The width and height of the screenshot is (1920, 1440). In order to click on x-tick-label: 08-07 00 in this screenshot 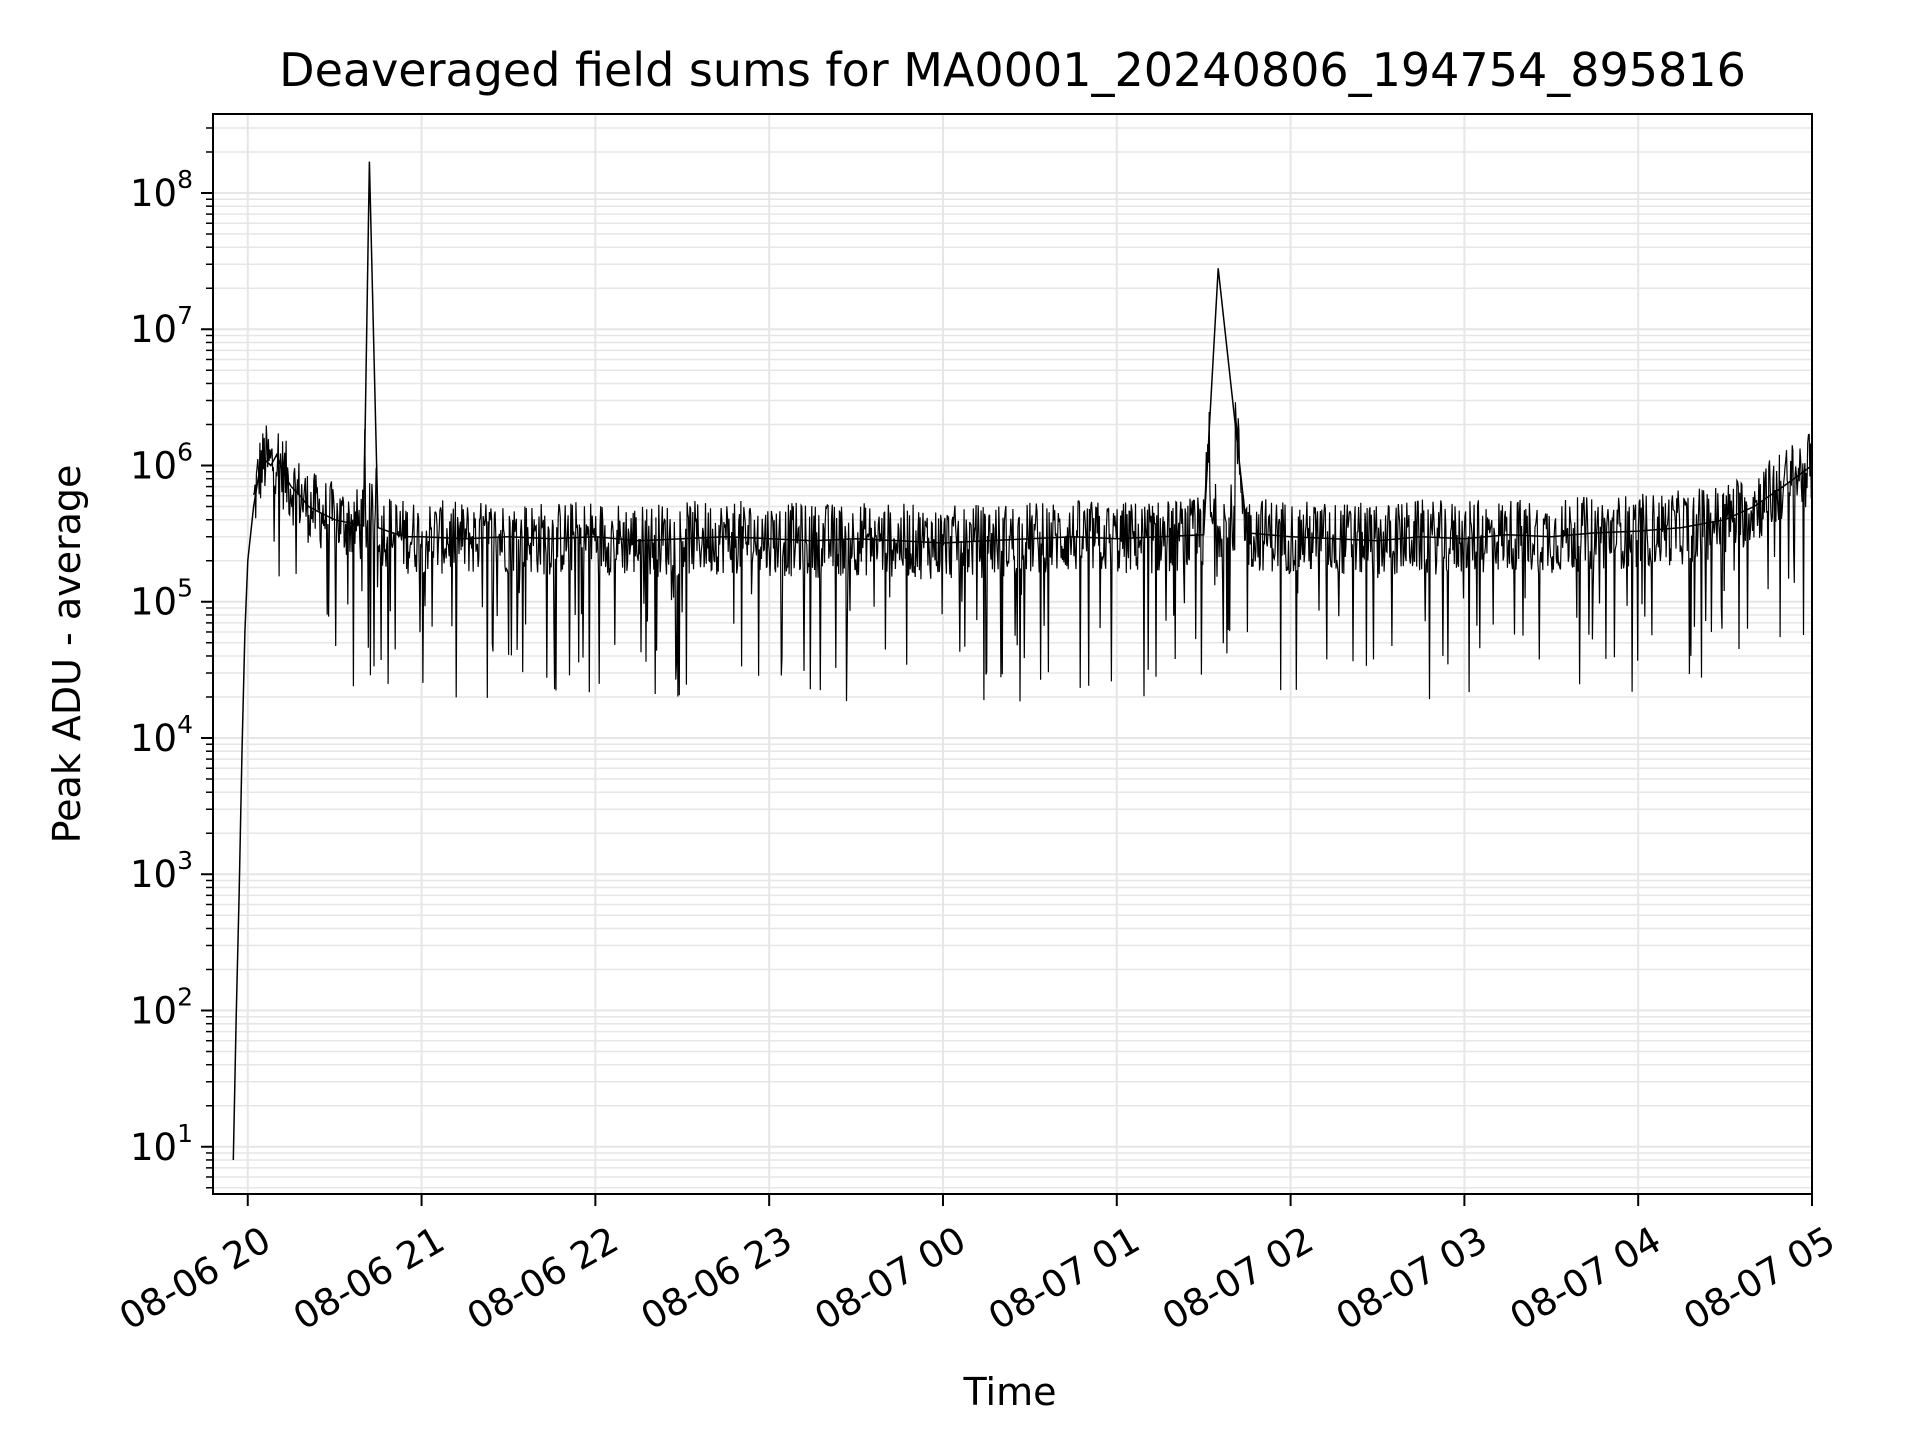, I will do `click(891, 1278)`.